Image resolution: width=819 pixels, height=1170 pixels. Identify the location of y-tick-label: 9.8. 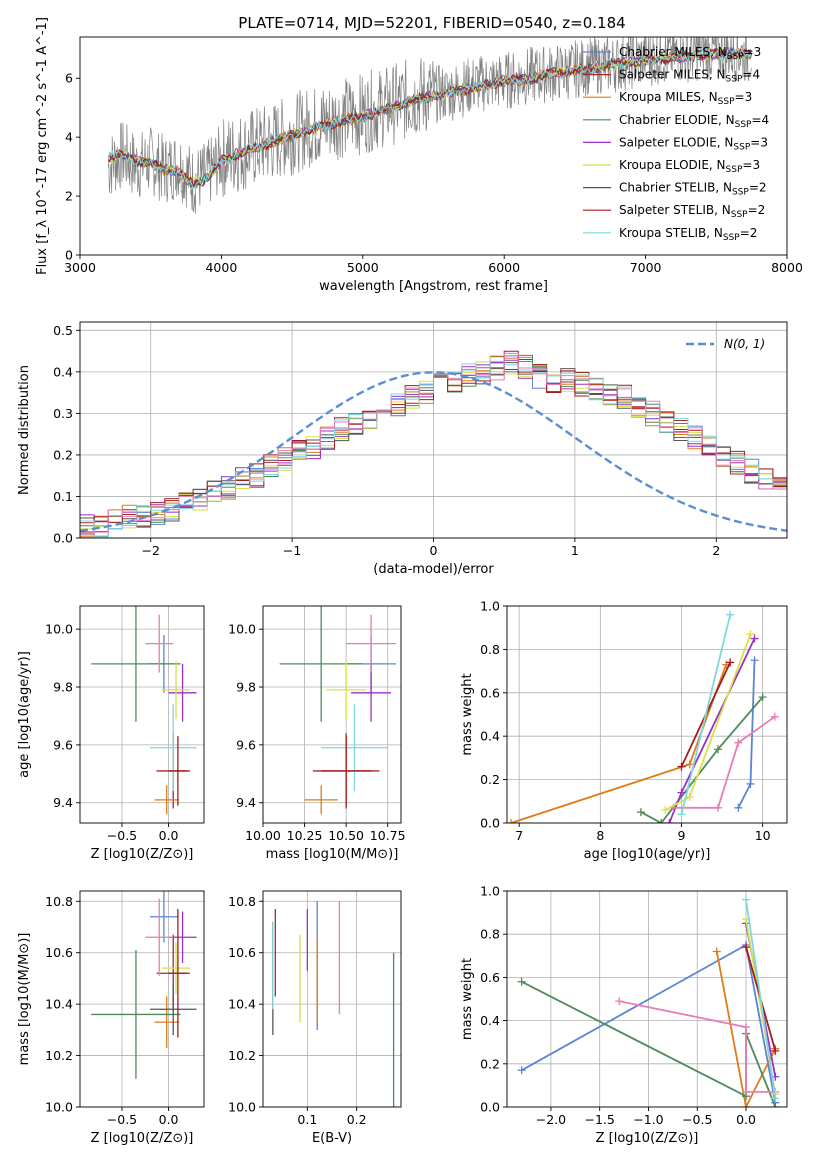
(246, 687).